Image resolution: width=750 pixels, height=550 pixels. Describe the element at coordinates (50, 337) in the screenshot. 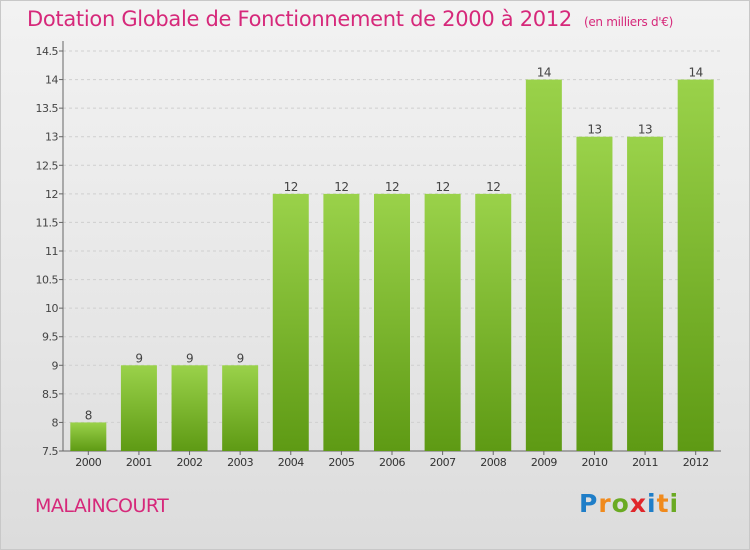

I see `y-tick-label: 9.5` at that location.